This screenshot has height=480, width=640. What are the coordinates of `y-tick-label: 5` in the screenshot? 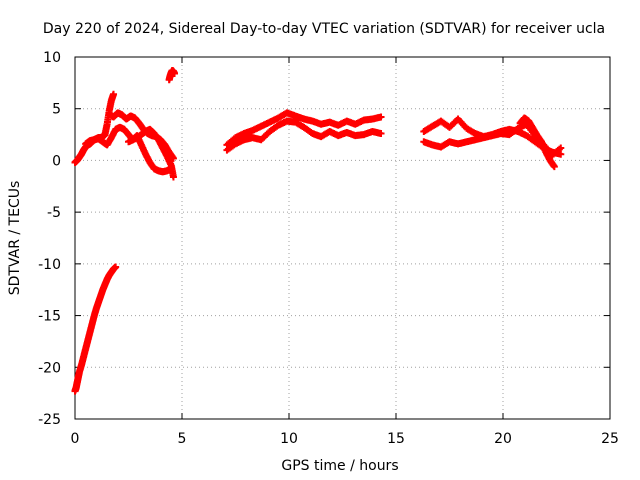 It's located at (56, 110).